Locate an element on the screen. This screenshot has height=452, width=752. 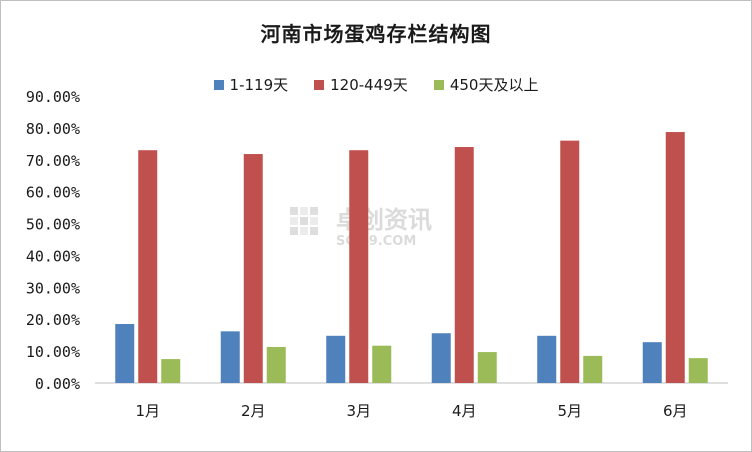
x-tick-label: 4月 is located at coordinates (464, 411).